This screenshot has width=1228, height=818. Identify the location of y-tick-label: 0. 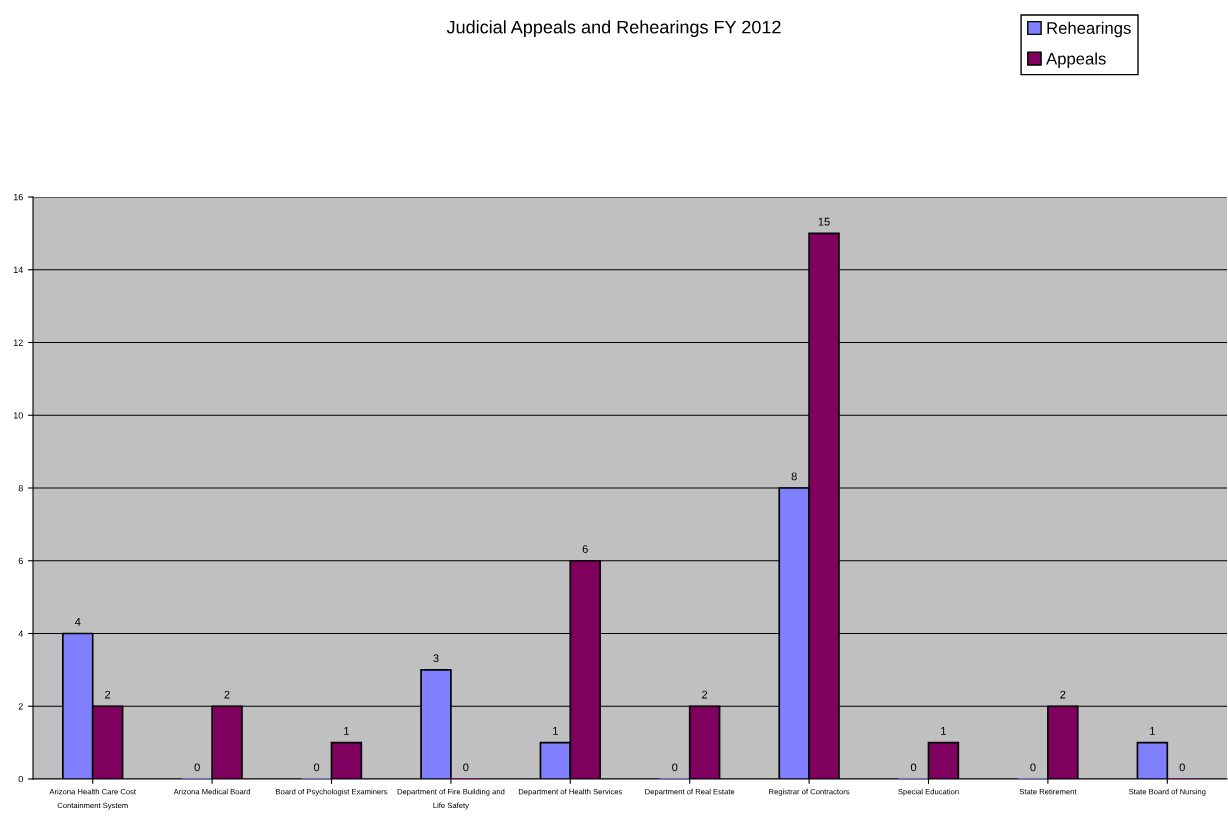
(20, 779).